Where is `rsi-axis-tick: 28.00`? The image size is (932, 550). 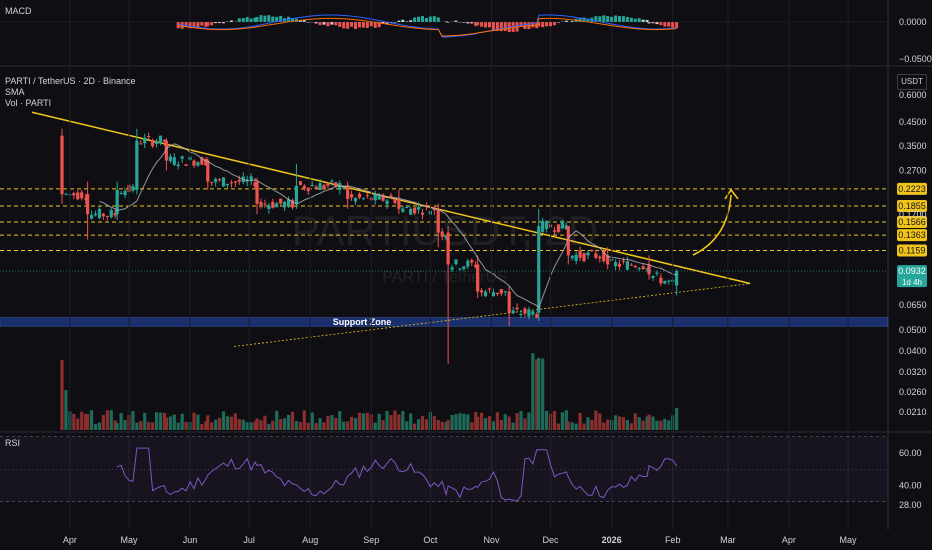 rsi-axis-tick: 28.00 is located at coordinates (910, 505).